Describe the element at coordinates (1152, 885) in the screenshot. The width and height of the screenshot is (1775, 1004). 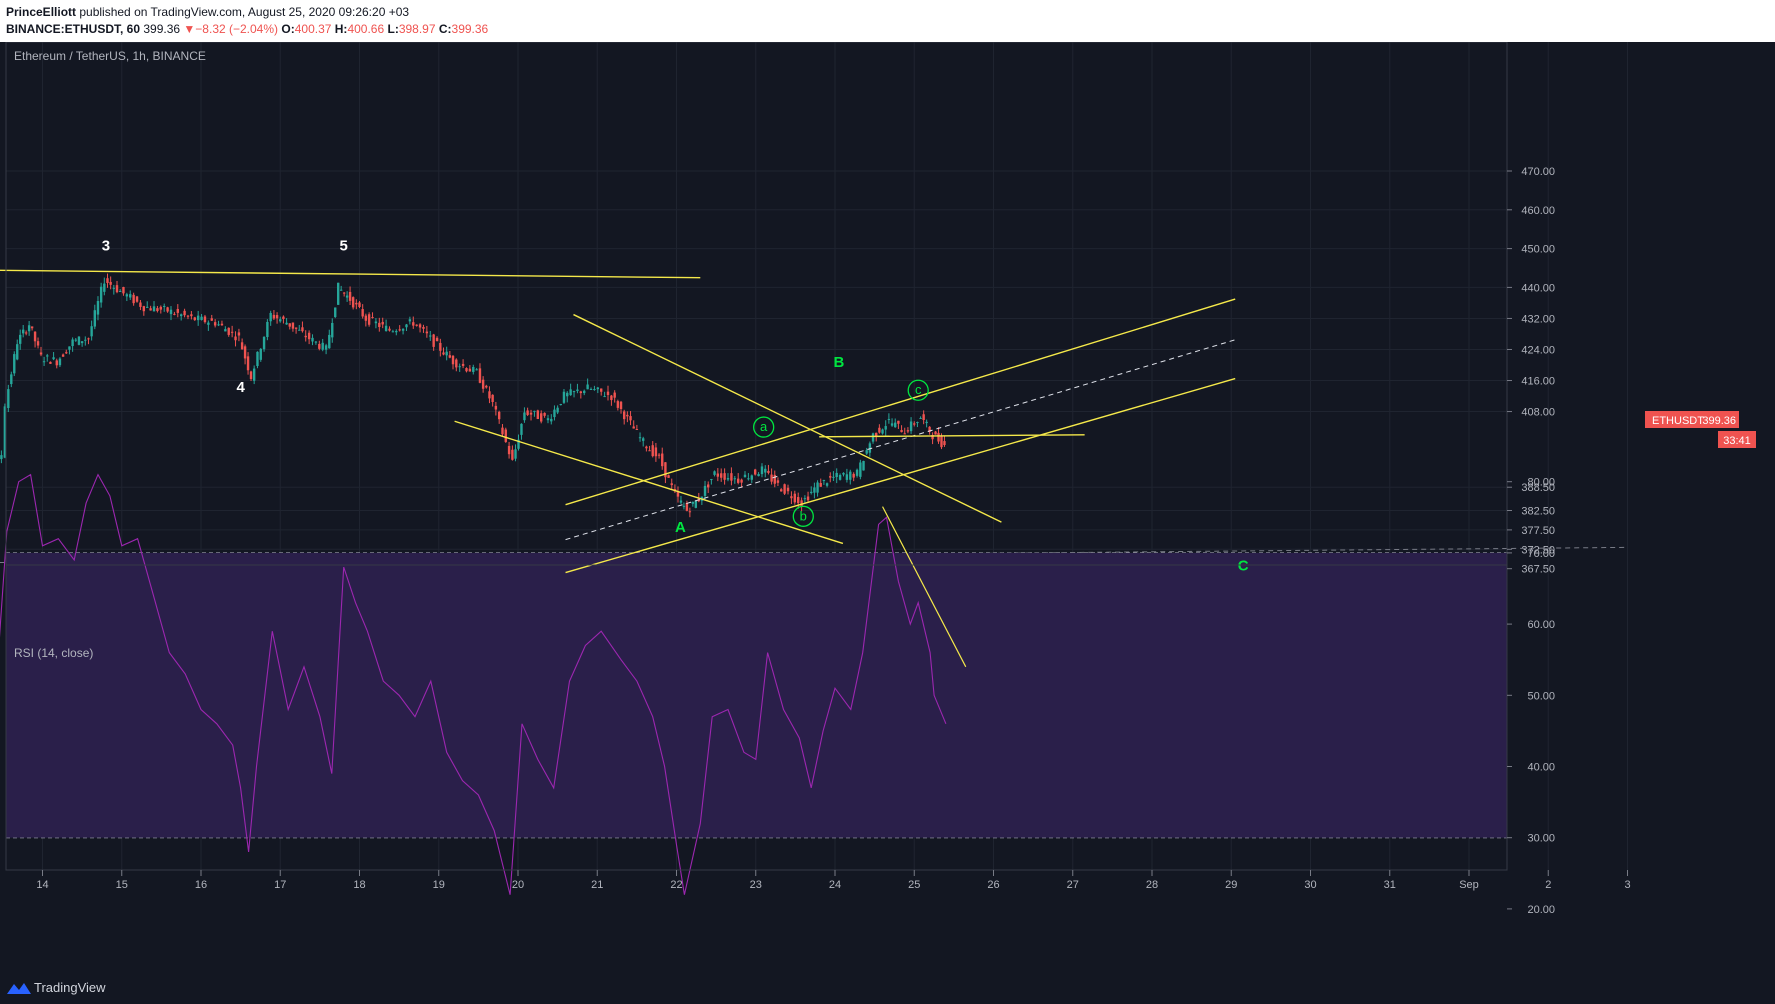
I see `x-tick-label: 28` at that location.